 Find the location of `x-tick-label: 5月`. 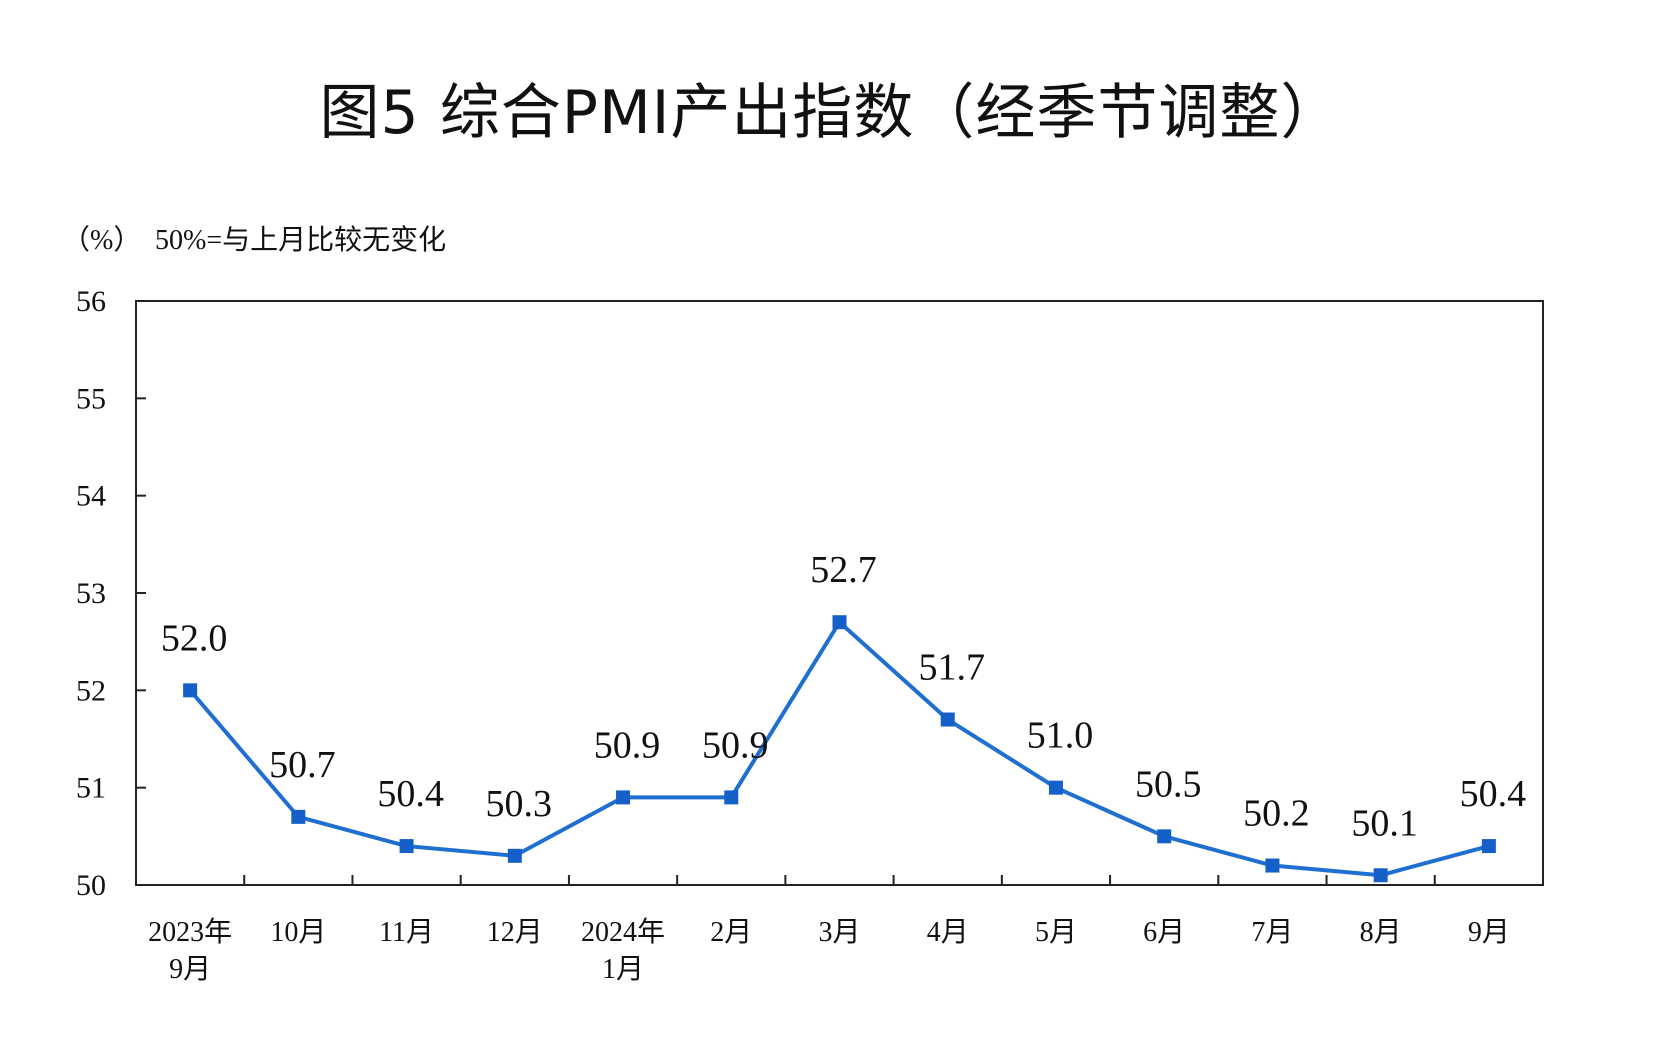

x-tick-label: 5月 is located at coordinates (1056, 932).